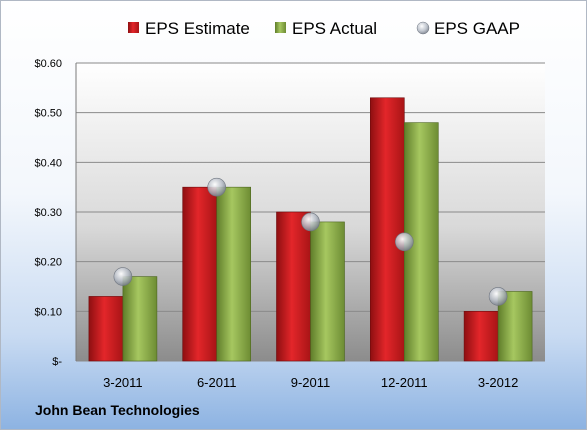 The image size is (587, 431). I want to click on x-tick-label: 9-2011, so click(311, 382).